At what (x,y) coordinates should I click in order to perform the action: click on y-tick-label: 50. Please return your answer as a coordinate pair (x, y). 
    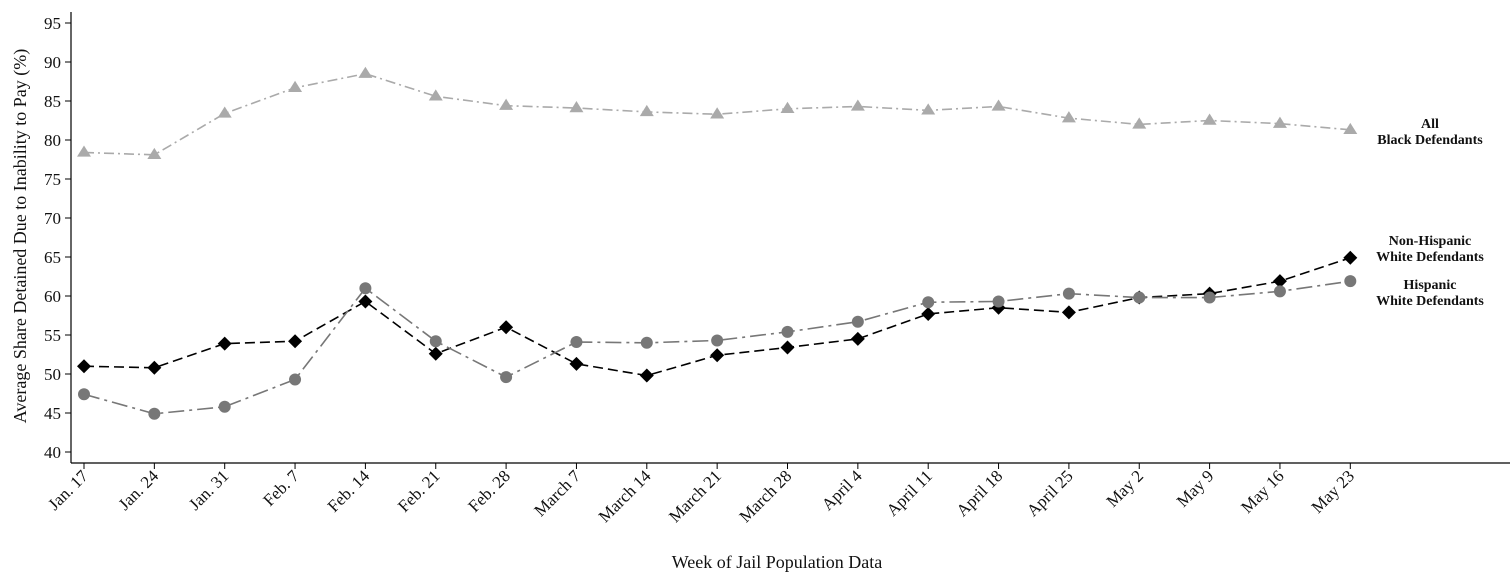
    Looking at the image, I should click on (52, 374).